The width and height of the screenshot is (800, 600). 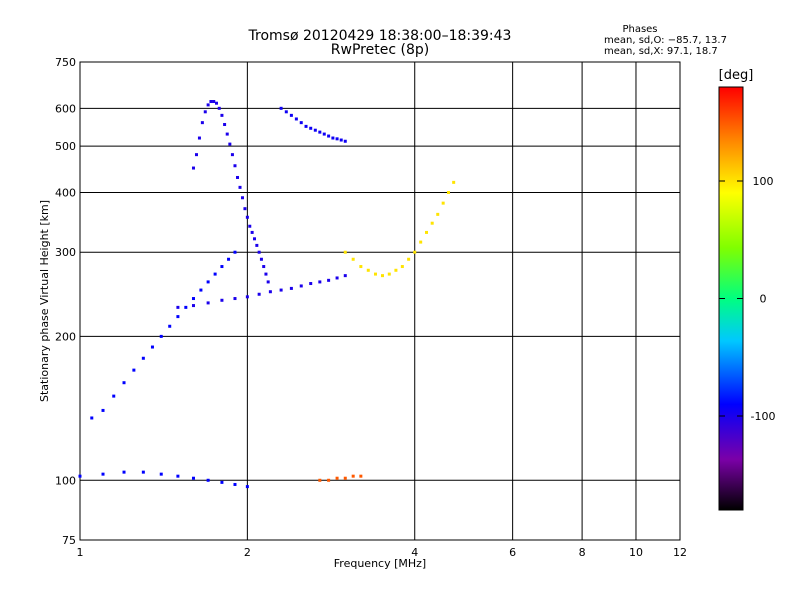 What do you see at coordinates (380, 36) in the screenshot?
I see `chart-title: Tromsø 20120429 18:38:00–18:39:43` at bounding box center [380, 36].